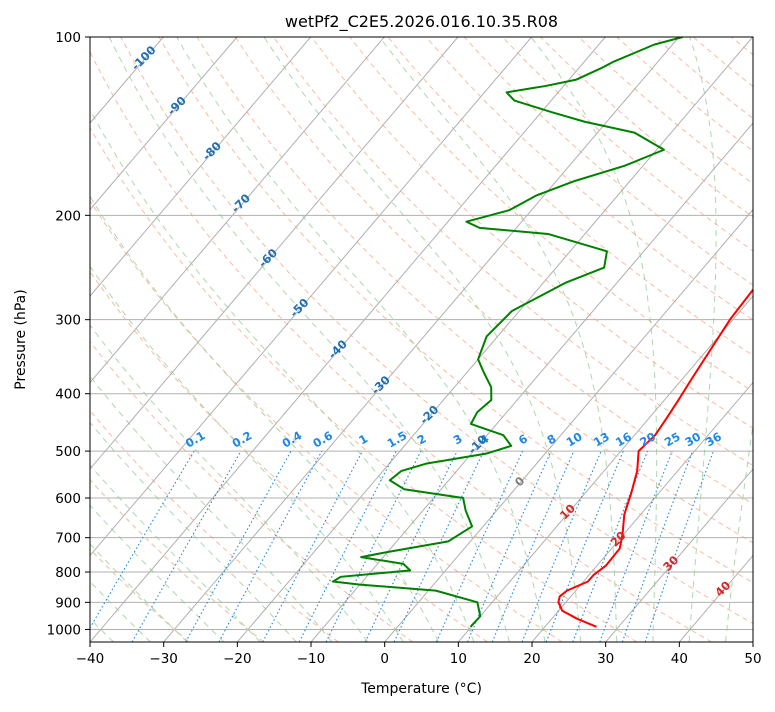  I want to click on y-tick-label: 600, so click(68, 499).